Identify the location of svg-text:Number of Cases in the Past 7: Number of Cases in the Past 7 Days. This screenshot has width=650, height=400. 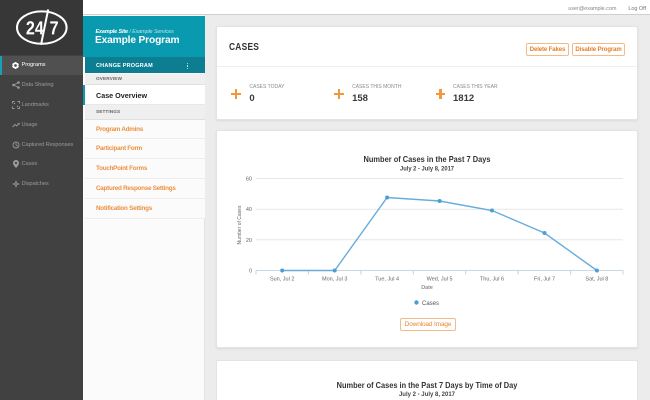
(427, 159).